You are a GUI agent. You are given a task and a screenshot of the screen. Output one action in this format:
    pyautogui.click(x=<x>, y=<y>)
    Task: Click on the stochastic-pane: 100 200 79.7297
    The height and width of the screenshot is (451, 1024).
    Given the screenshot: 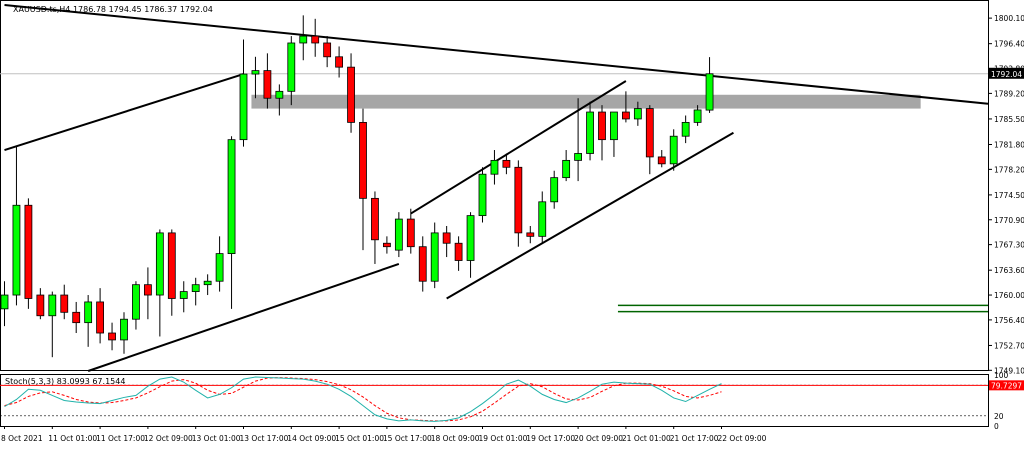 What is the action you would take?
    pyautogui.click(x=512, y=401)
    